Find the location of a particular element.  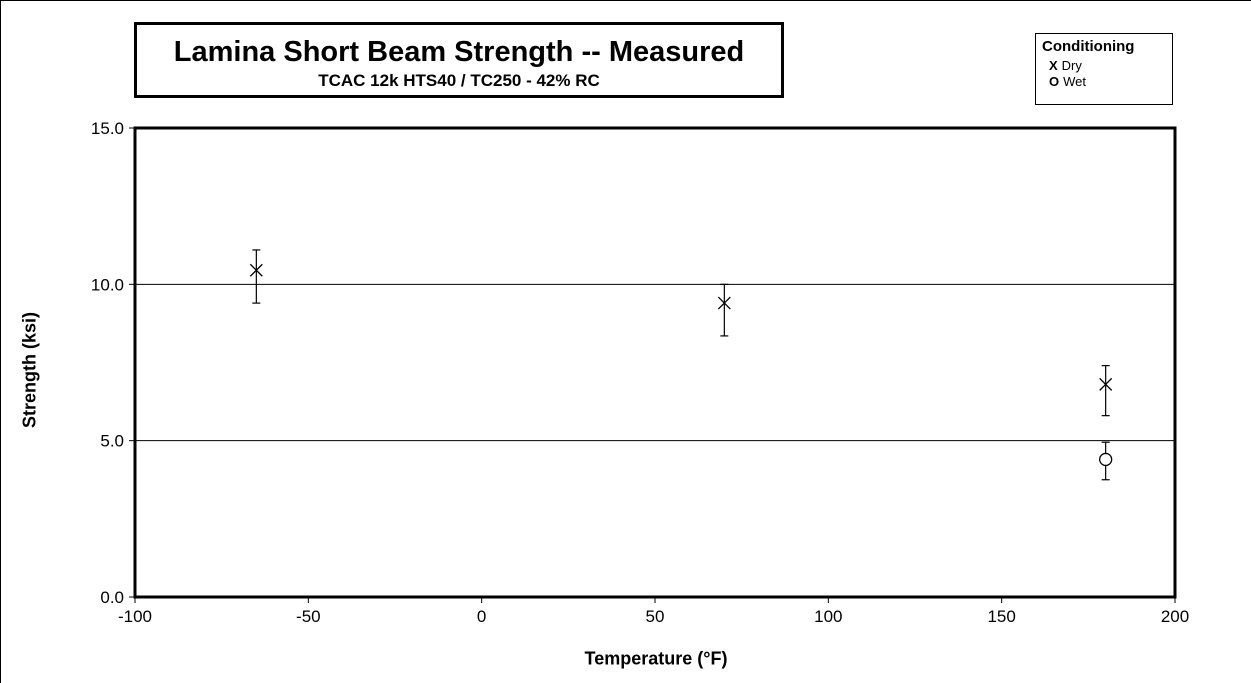

x-tick-label: 100 is located at coordinates (828, 616).